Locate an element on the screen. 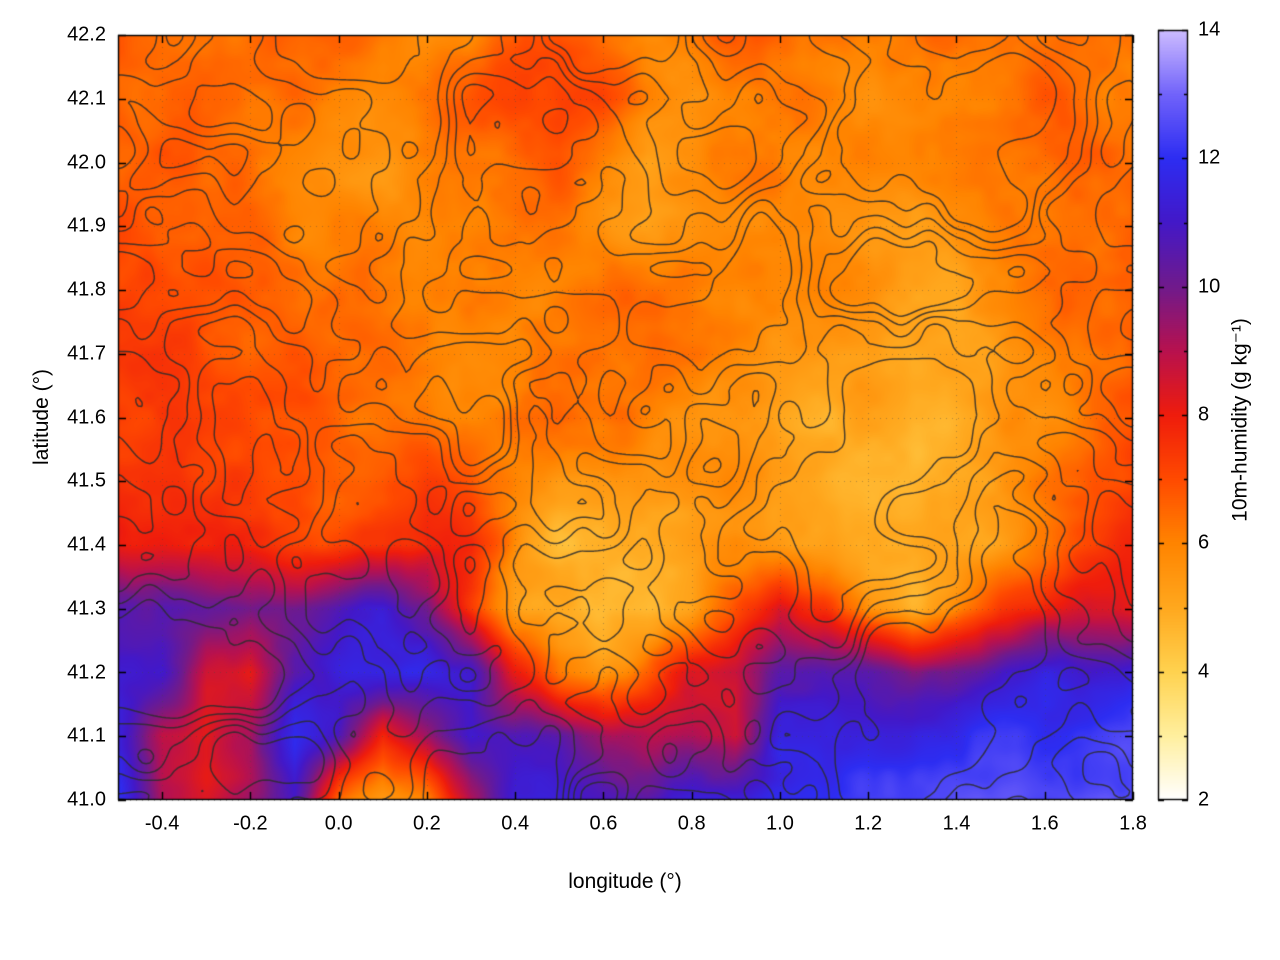  y-tick-label: 42.0 is located at coordinates (86, 162).